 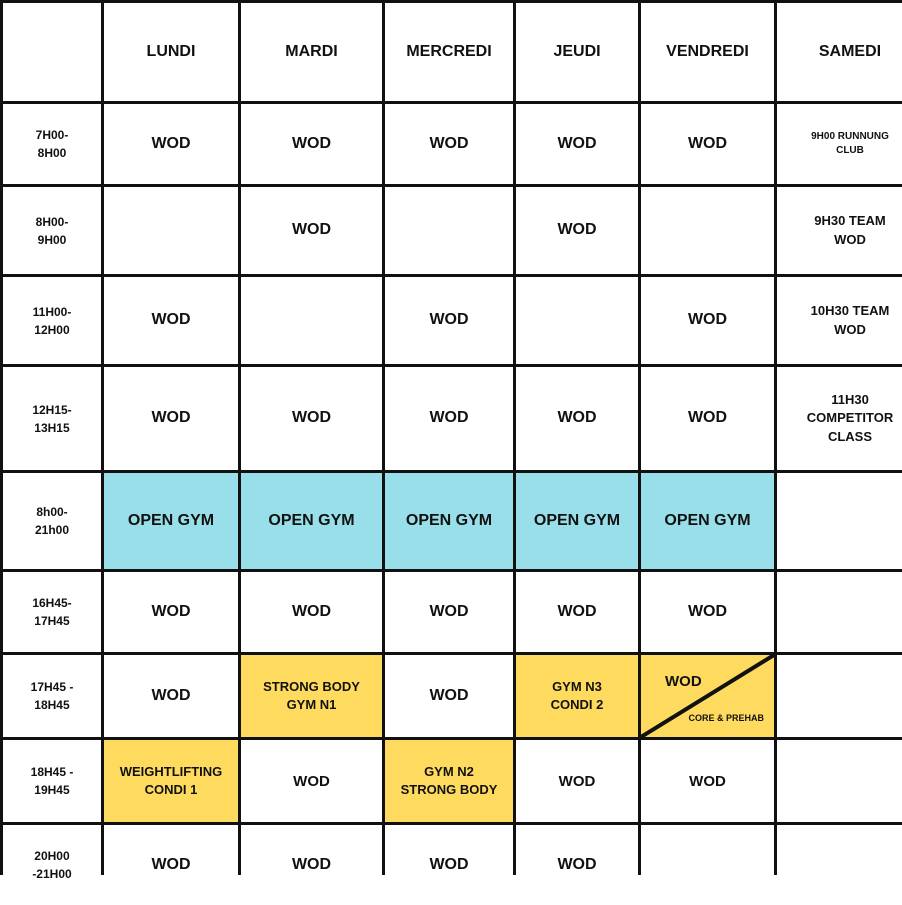 What do you see at coordinates (449, 521) in the screenshot?
I see `schedule-cell-mercredi: OPEN GYM` at bounding box center [449, 521].